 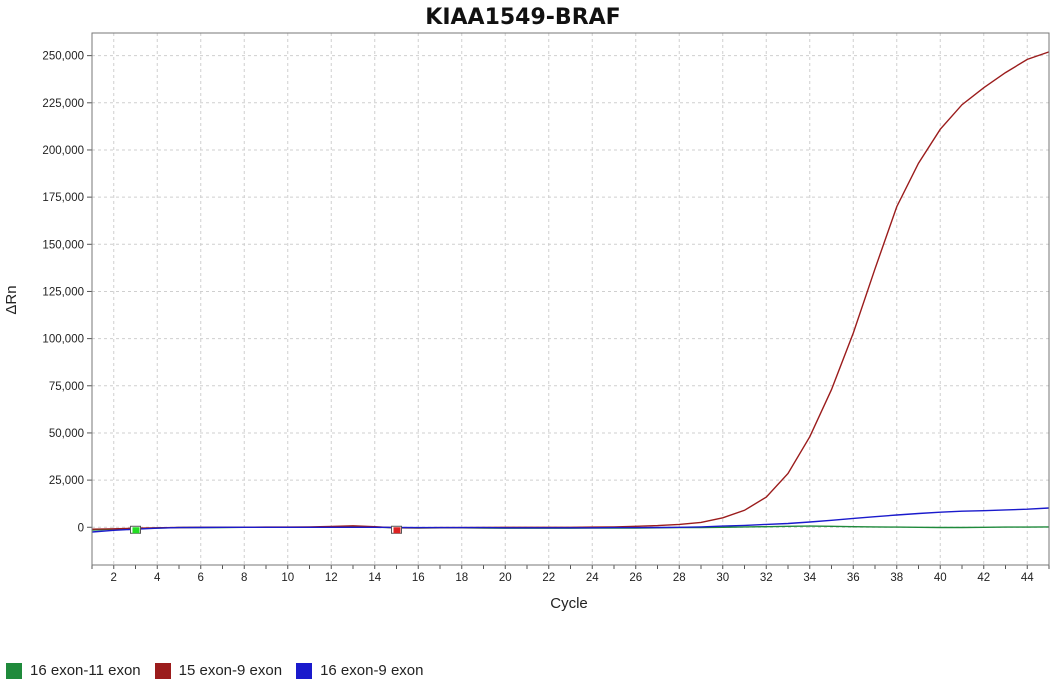 What do you see at coordinates (940, 578) in the screenshot?
I see `x-tick-label: 40` at bounding box center [940, 578].